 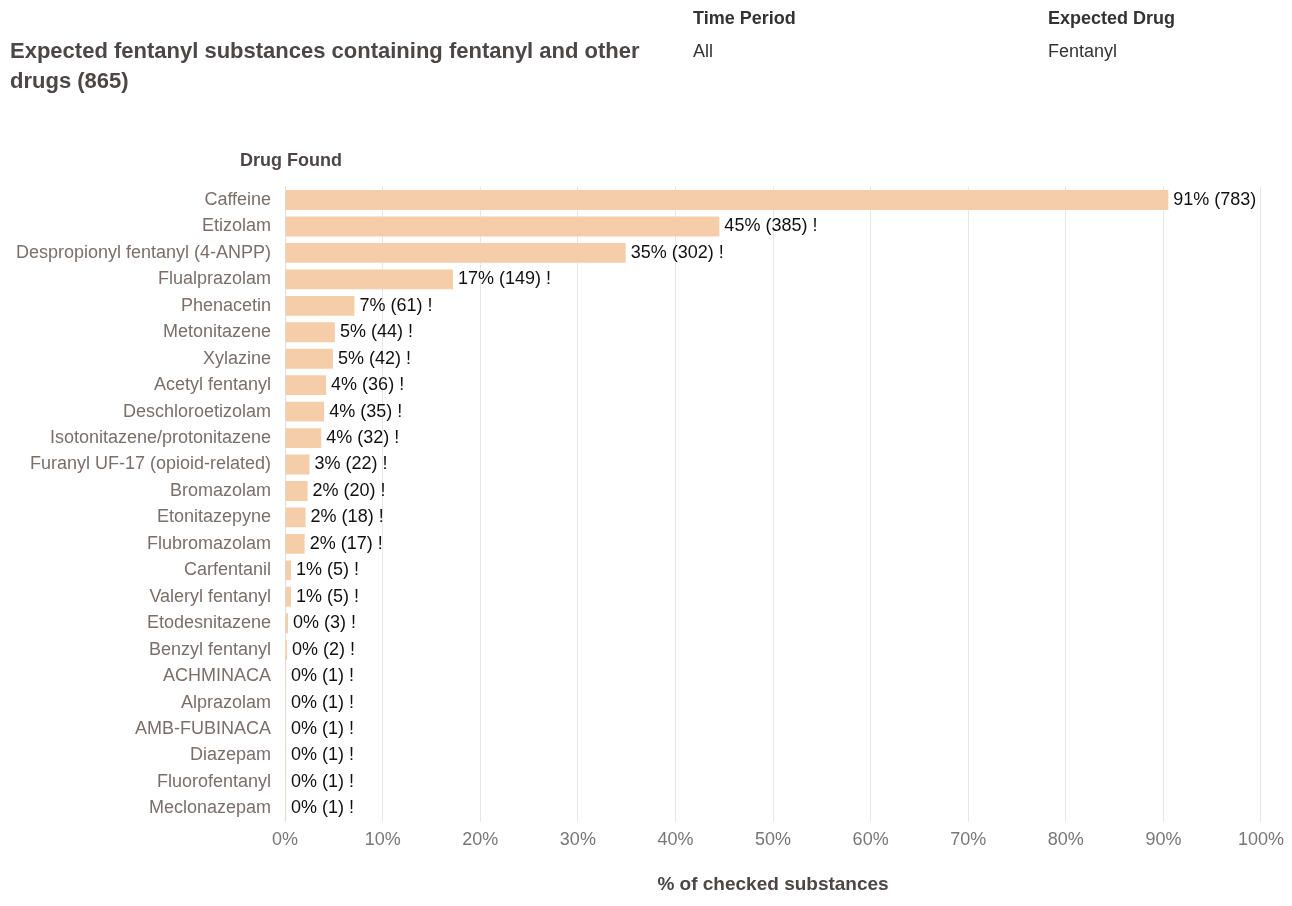 What do you see at coordinates (217, 331) in the screenshot?
I see `y-tick-label: Metonitazene` at bounding box center [217, 331].